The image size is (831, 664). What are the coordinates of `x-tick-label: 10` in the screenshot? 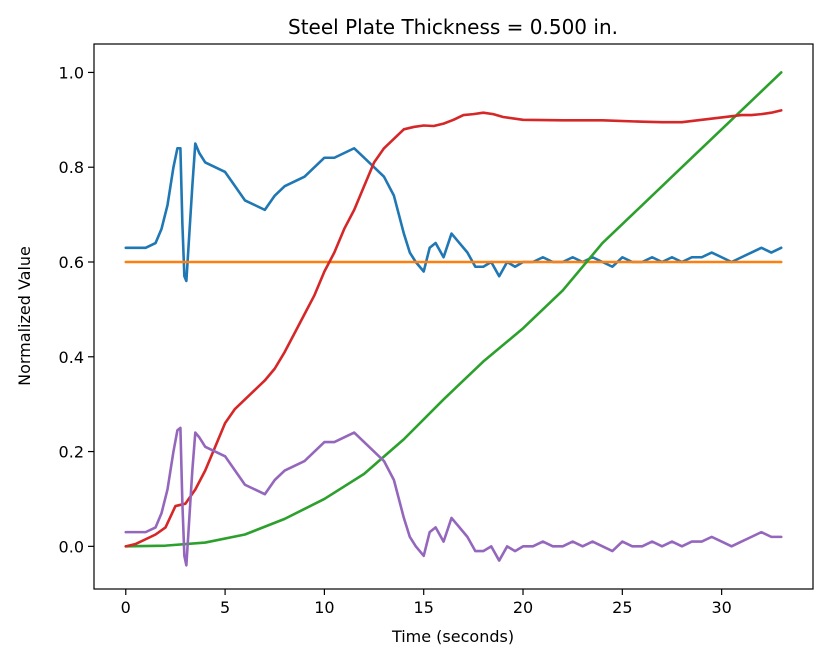 It's located at (324, 607).